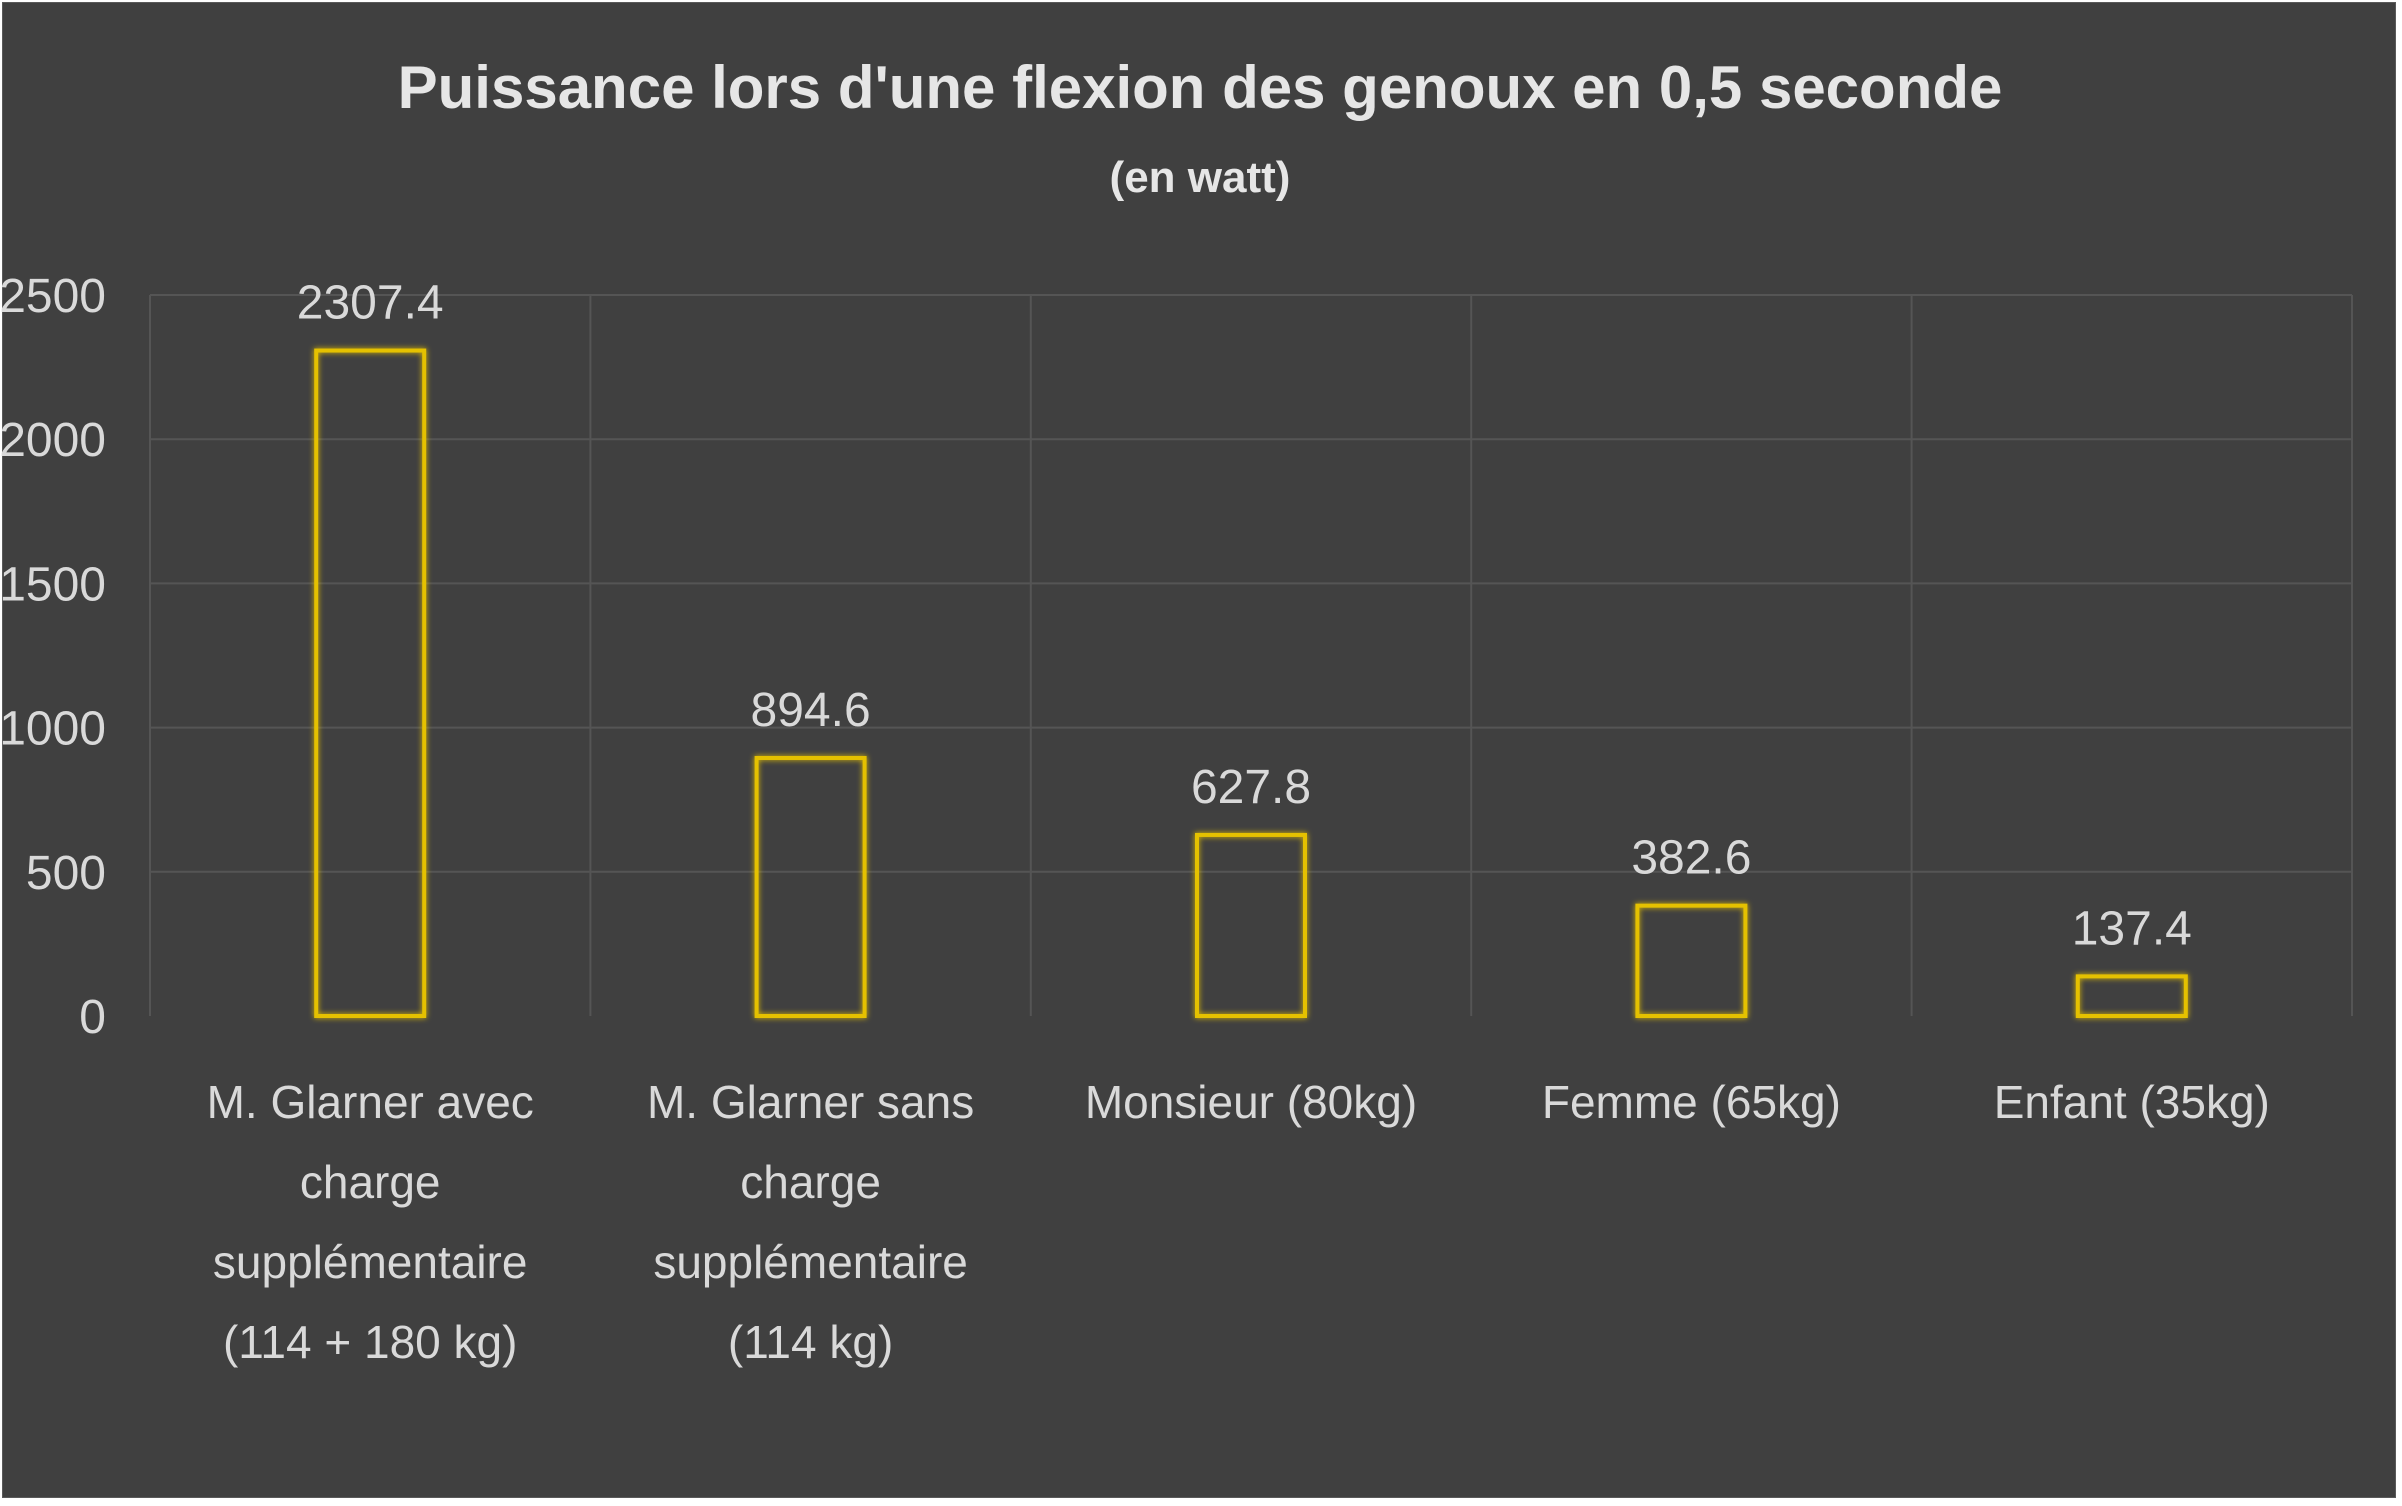  Describe the element at coordinates (53, 440) in the screenshot. I see `y-tick-label: 2000` at that location.